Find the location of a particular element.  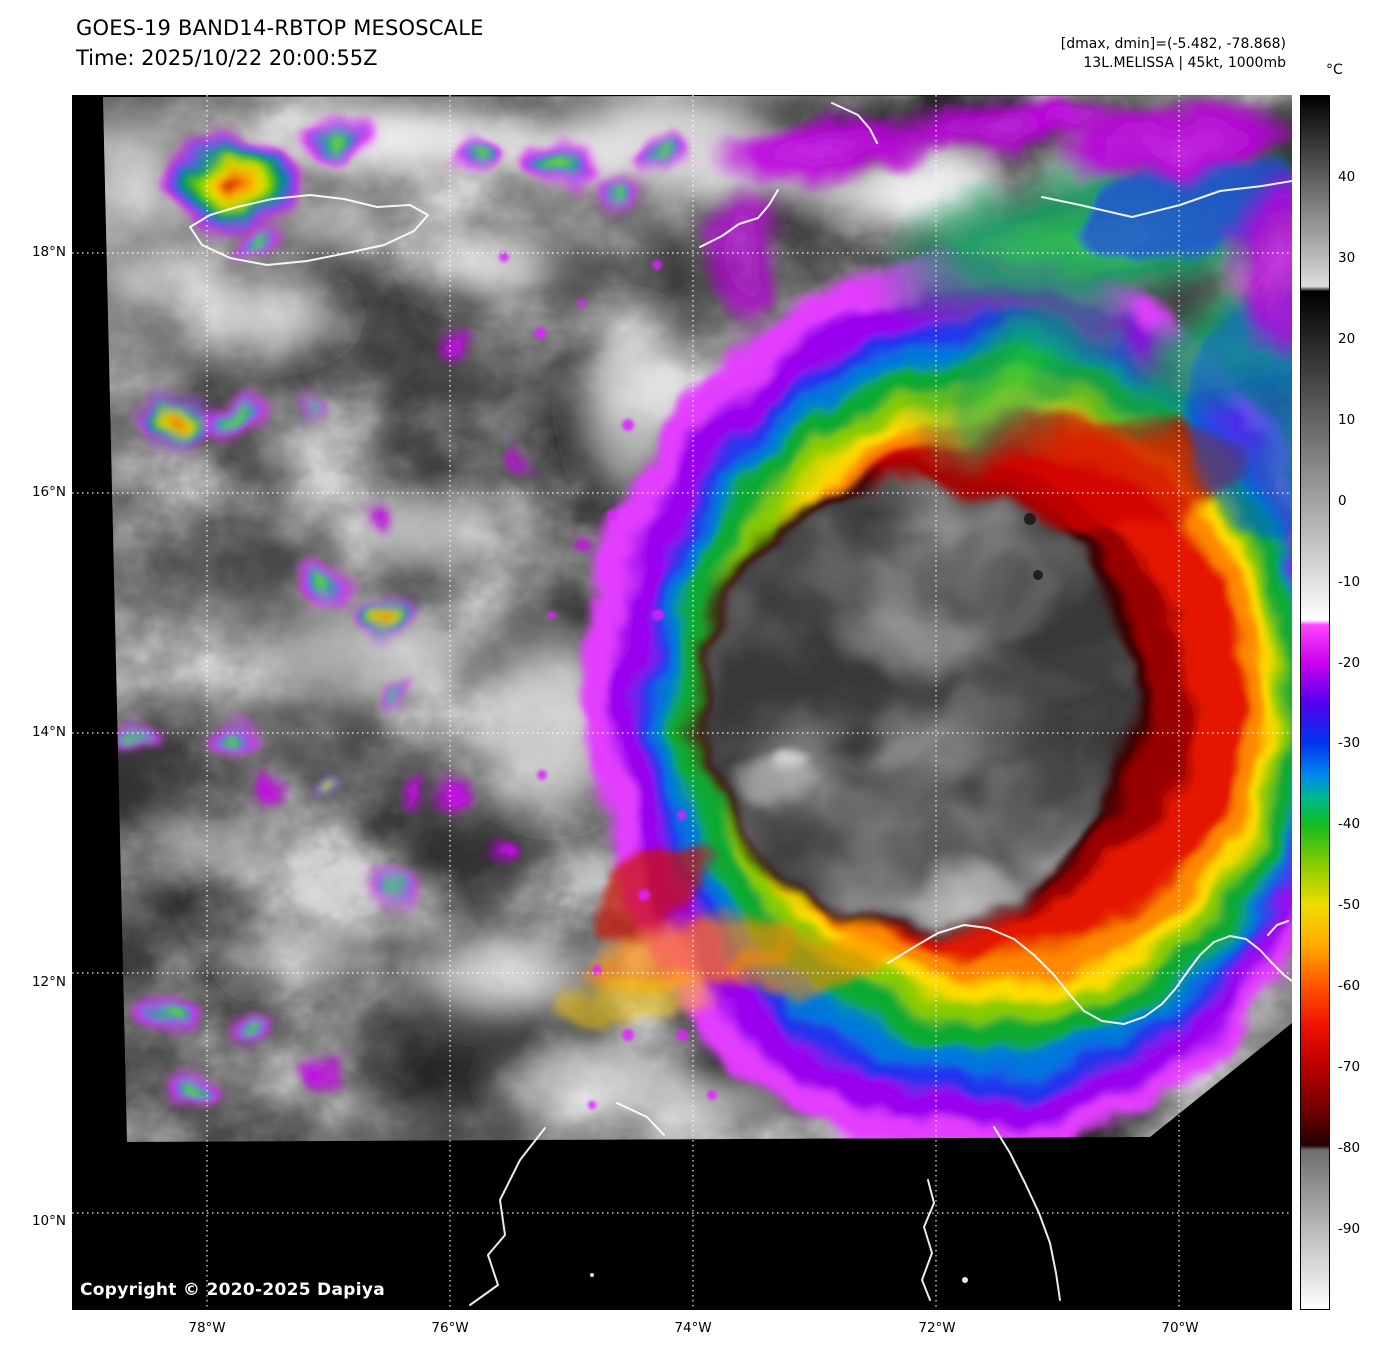

dmax-dmin-label: [dmax, dmin]=(-5.482, -78.868) is located at coordinates (1173, 44).